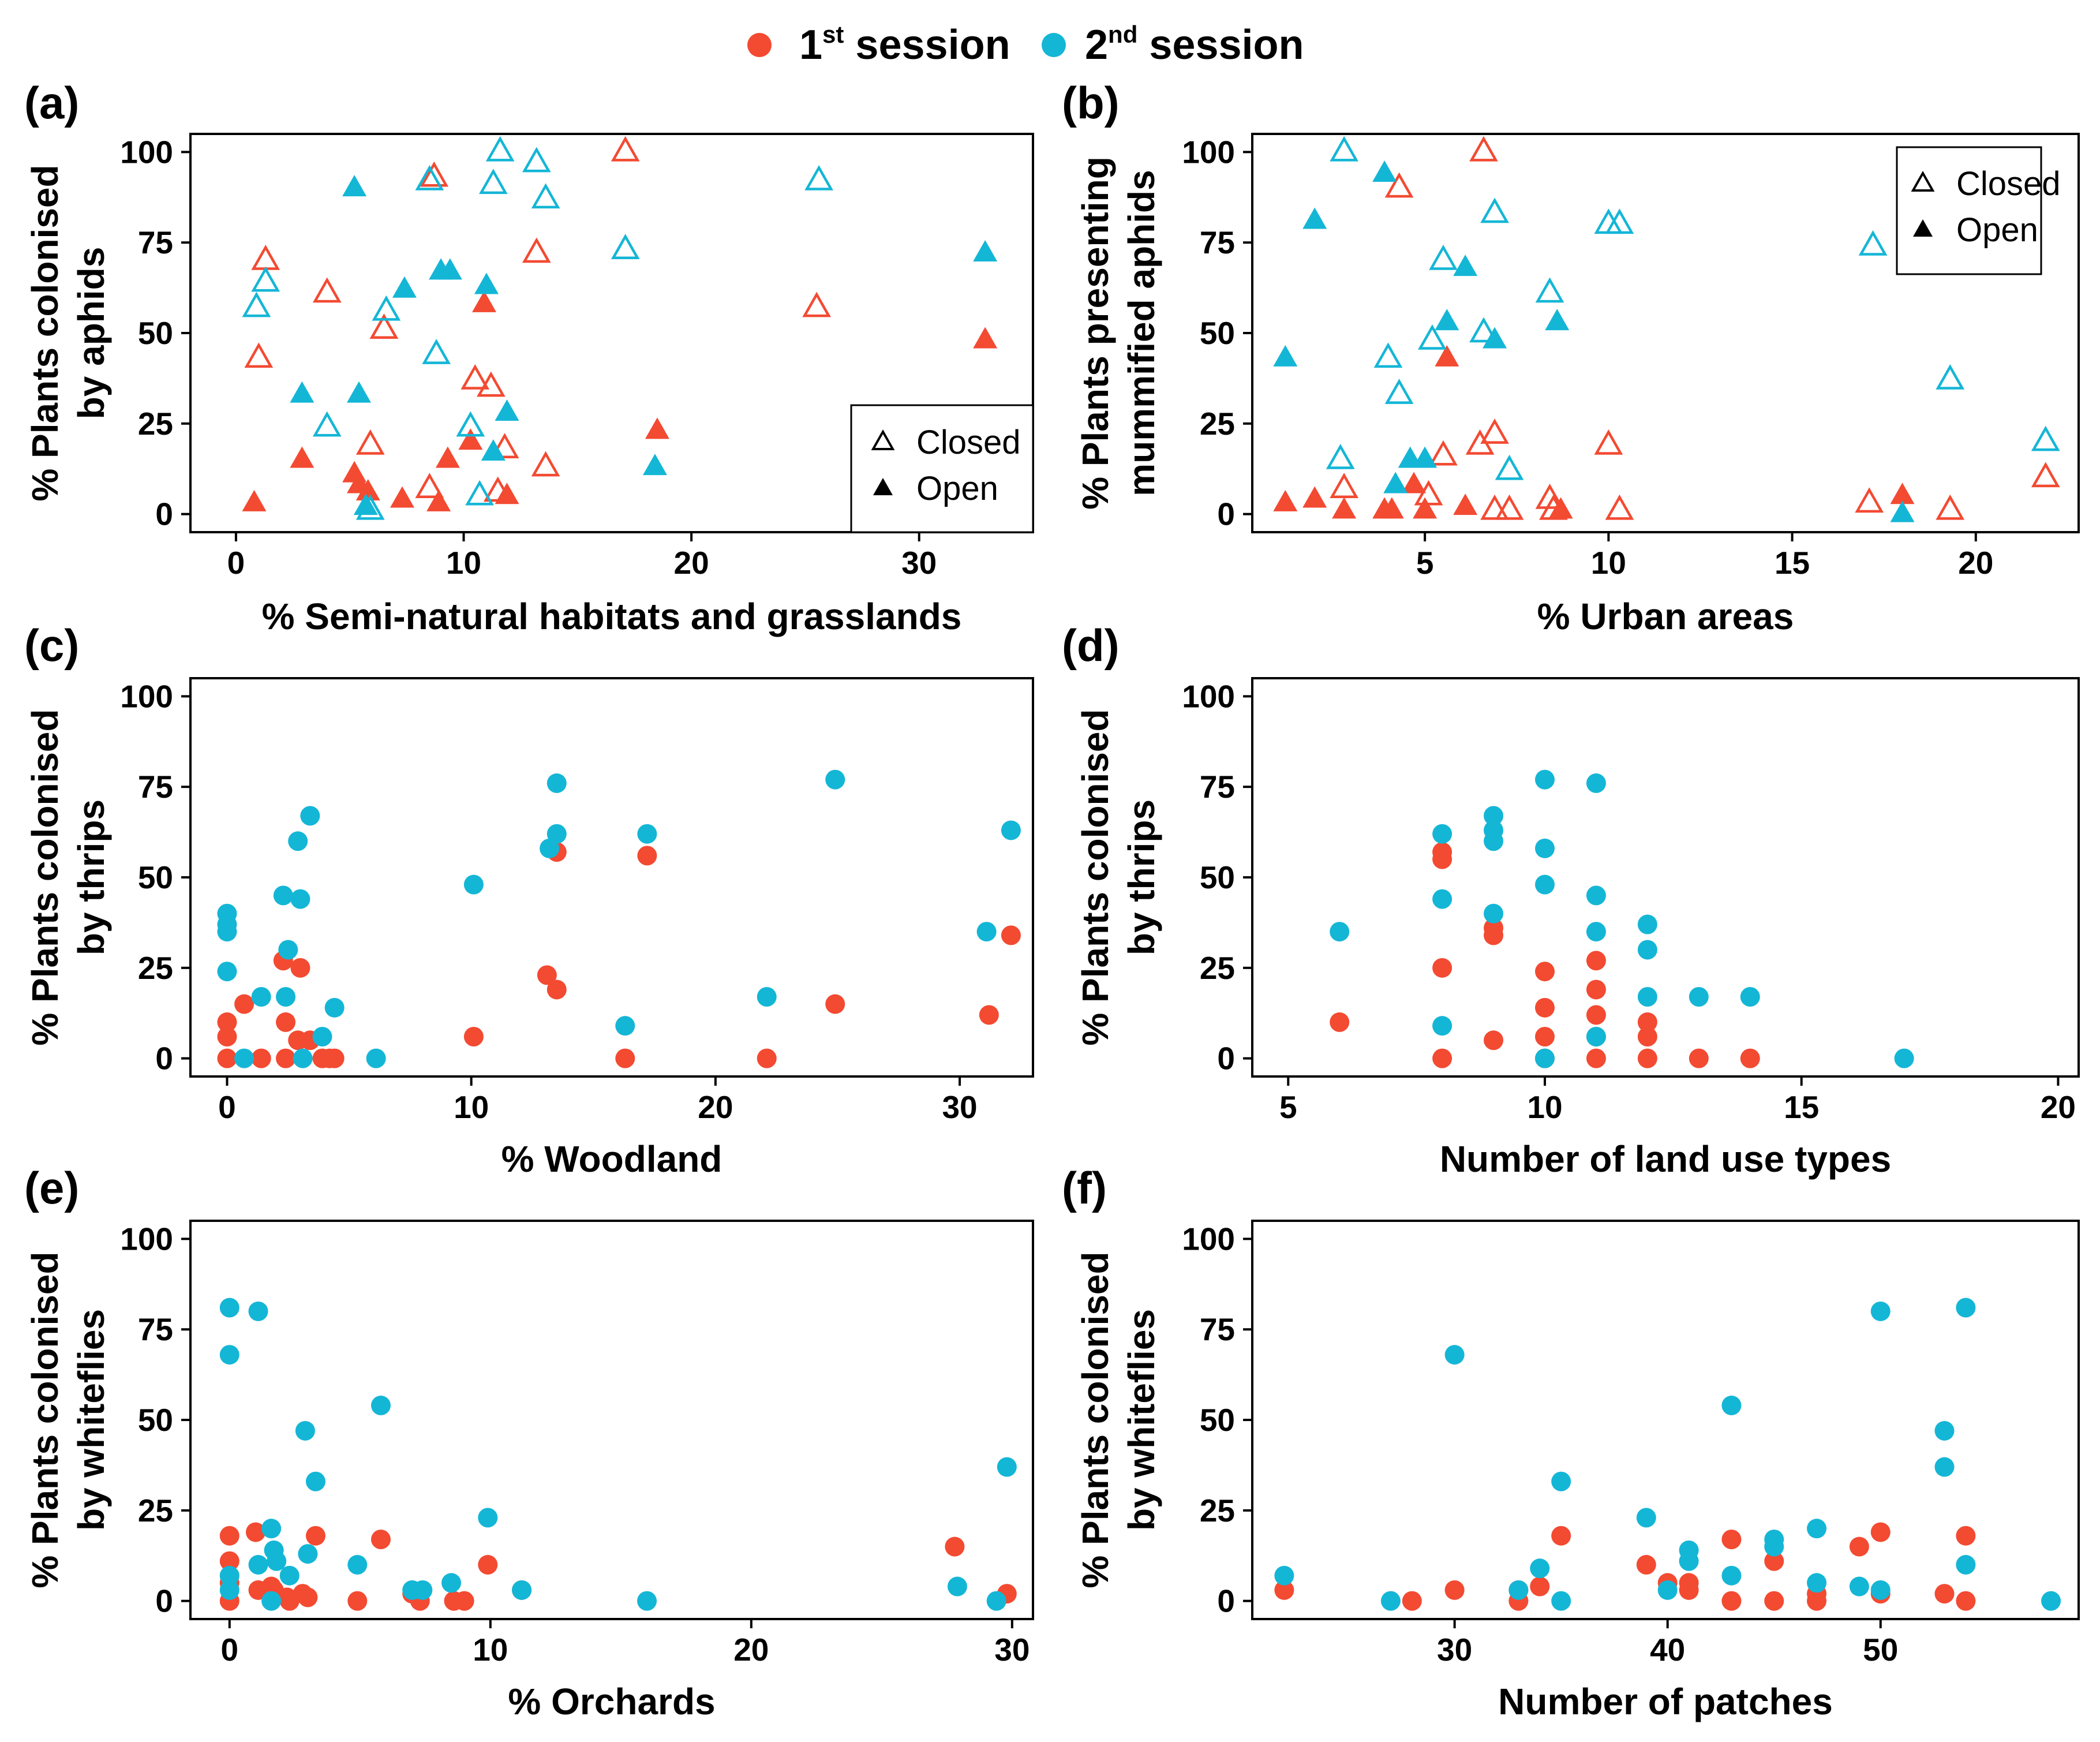 This screenshot has height=1742, width=2100. What do you see at coordinates (1979, 210) in the screenshot?
I see `panel-b-shape-legend: Closed Open` at bounding box center [1979, 210].